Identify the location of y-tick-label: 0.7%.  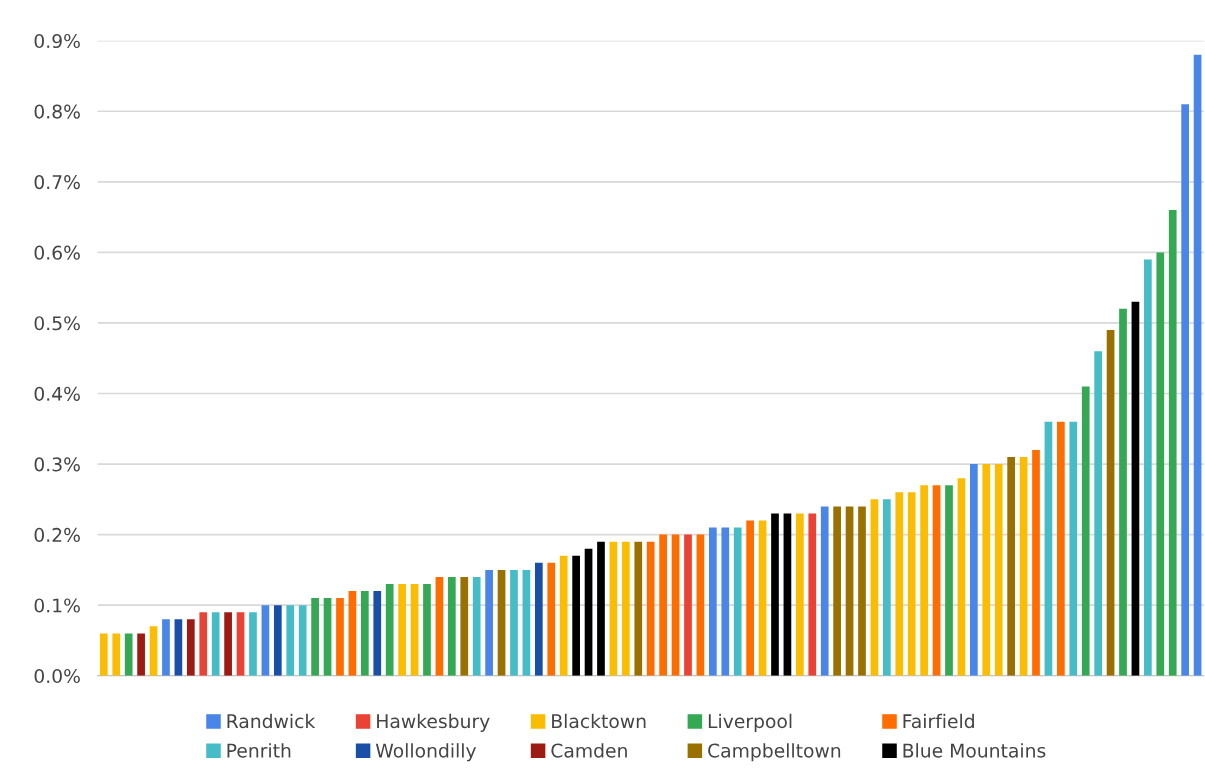
(57, 182).